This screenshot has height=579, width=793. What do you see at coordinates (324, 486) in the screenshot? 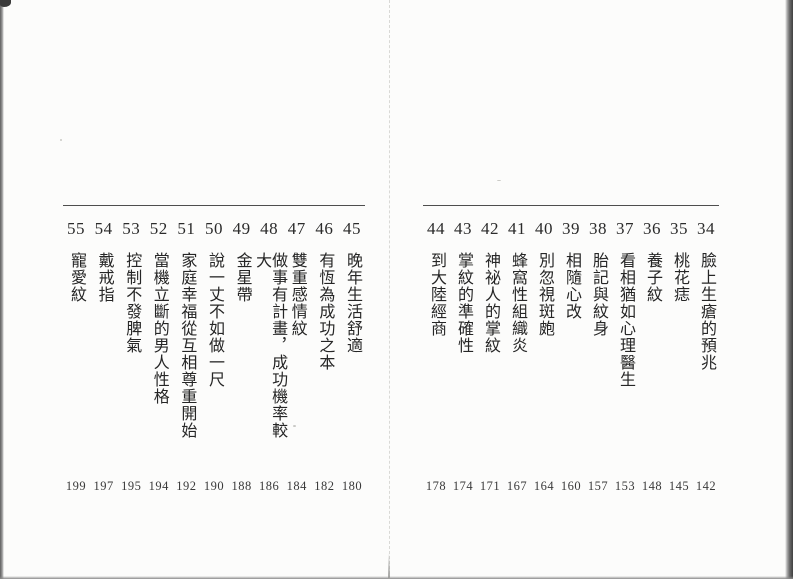
I see `chapter-page-number: 182` at bounding box center [324, 486].